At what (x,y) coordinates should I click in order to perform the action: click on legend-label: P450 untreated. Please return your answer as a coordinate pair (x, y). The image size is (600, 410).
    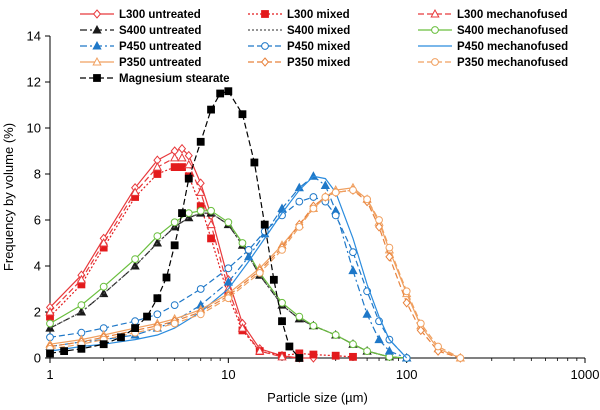
    Looking at the image, I should click on (160, 47).